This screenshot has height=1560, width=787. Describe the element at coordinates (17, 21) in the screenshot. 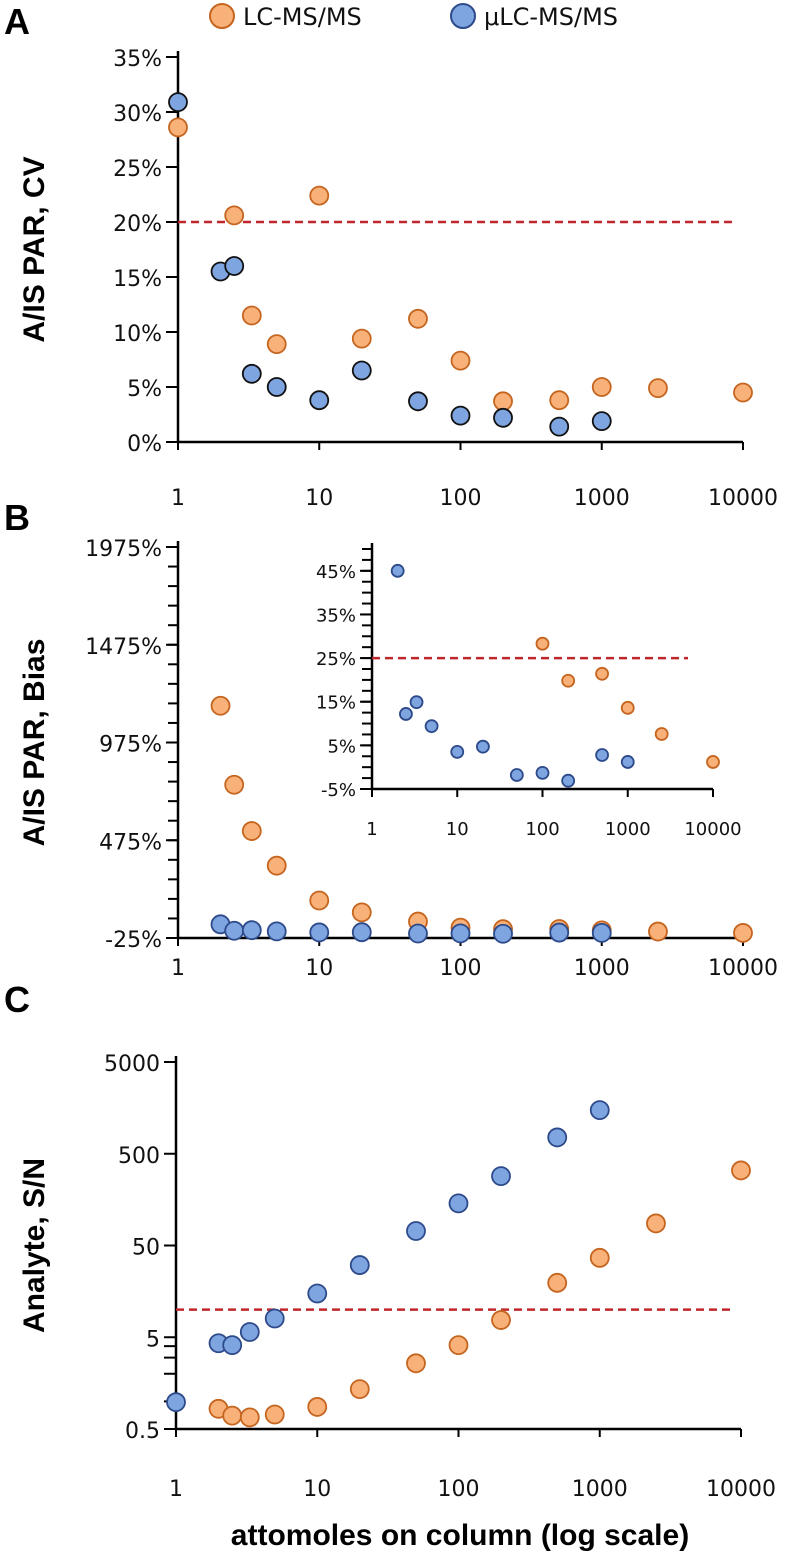

I see `panel-label: A` at that location.